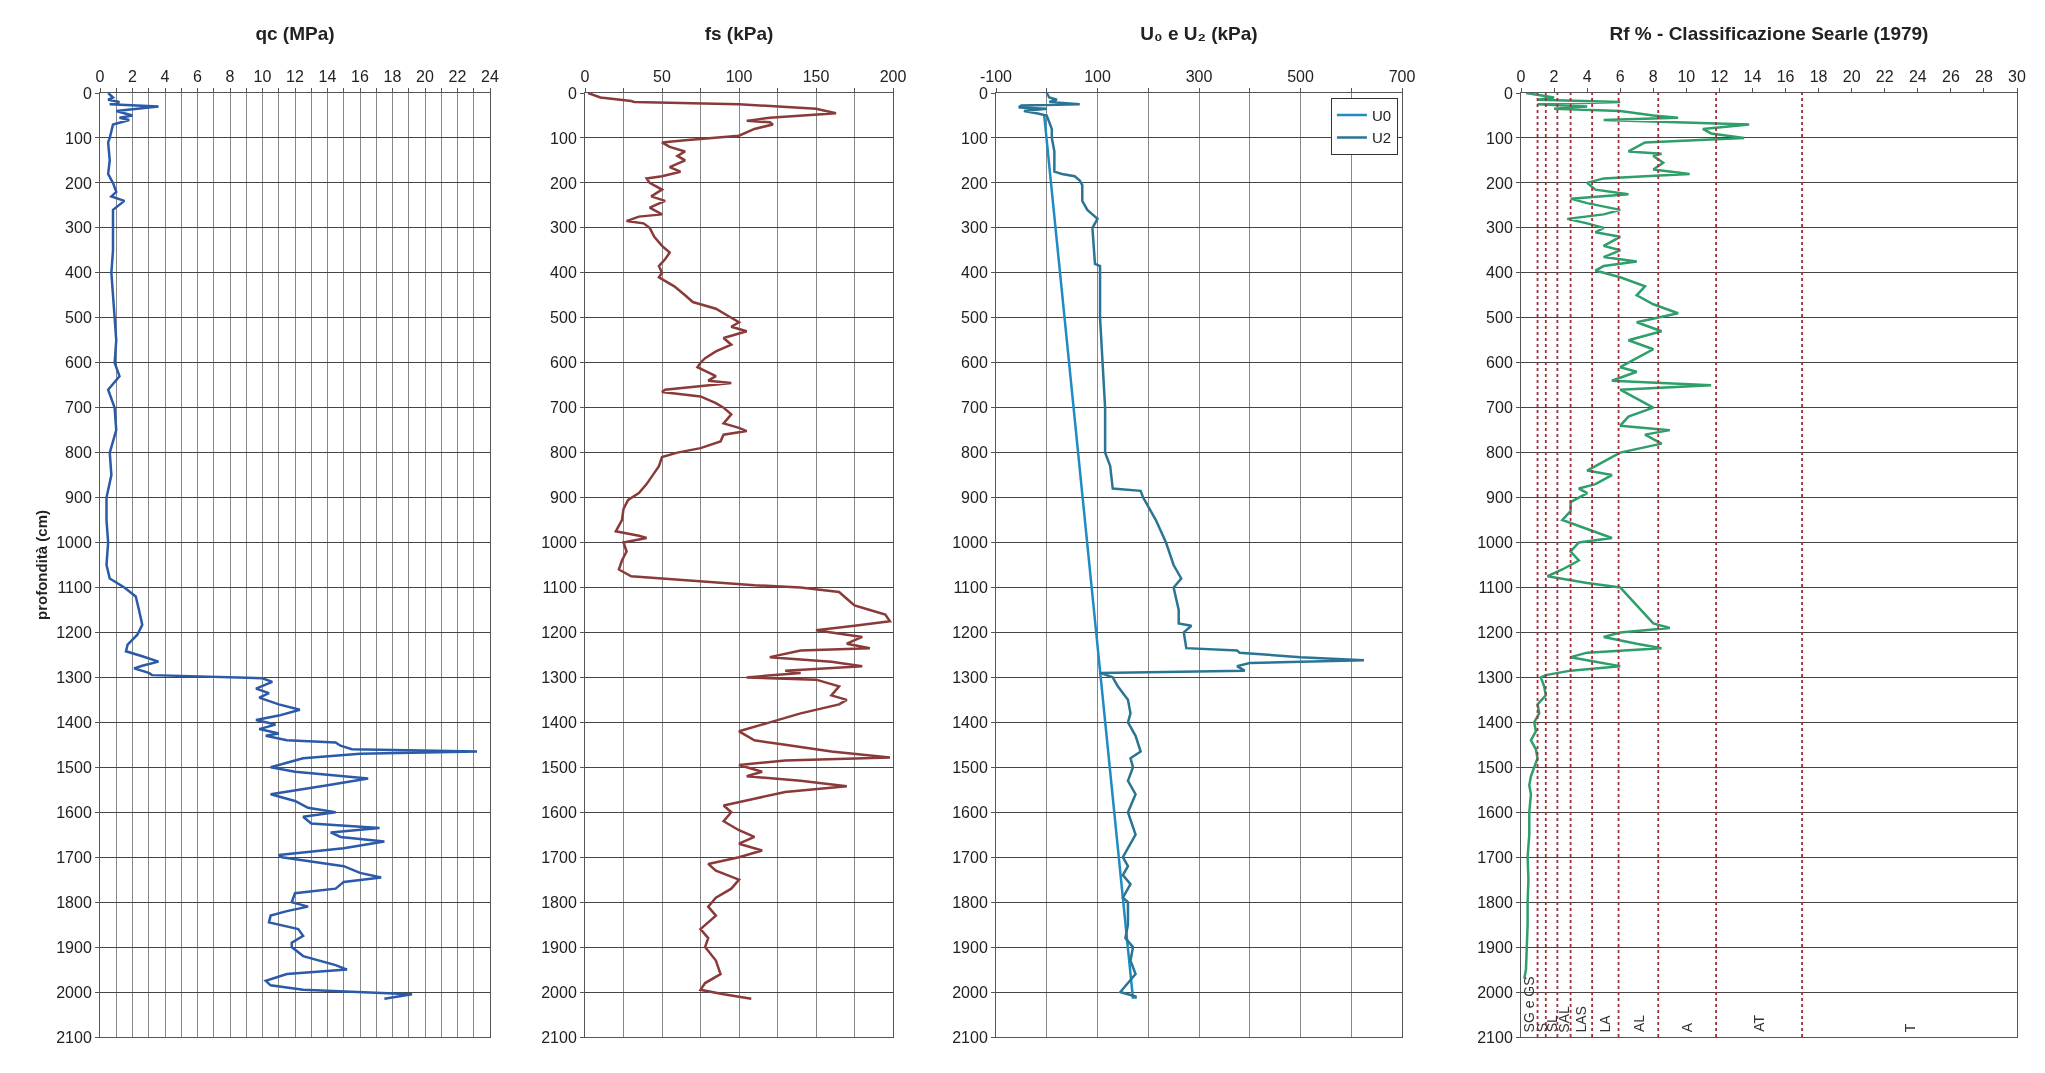  What do you see at coordinates (42, 565) in the screenshot?
I see `y-axis-title: profondità (cm)` at bounding box center [42, 565].